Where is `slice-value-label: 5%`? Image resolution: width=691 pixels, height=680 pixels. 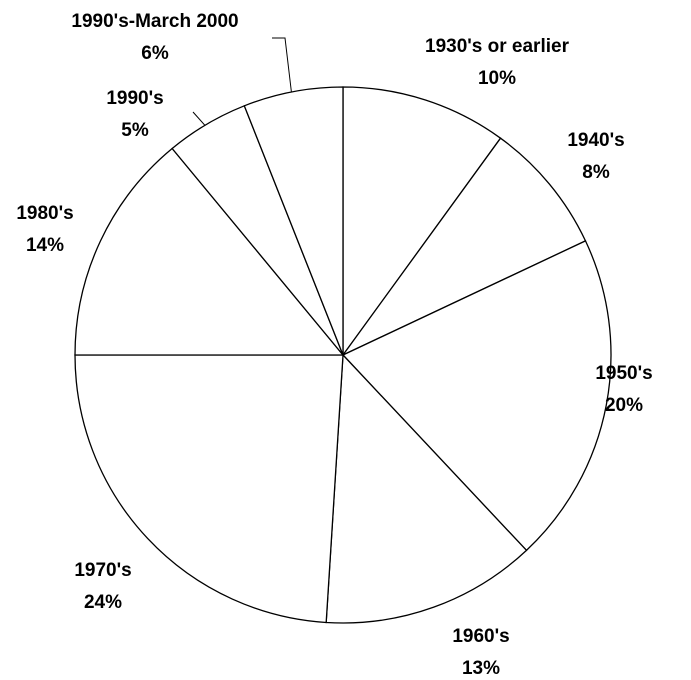 slice-value-label: 5% is located at coordinates (135, 130).